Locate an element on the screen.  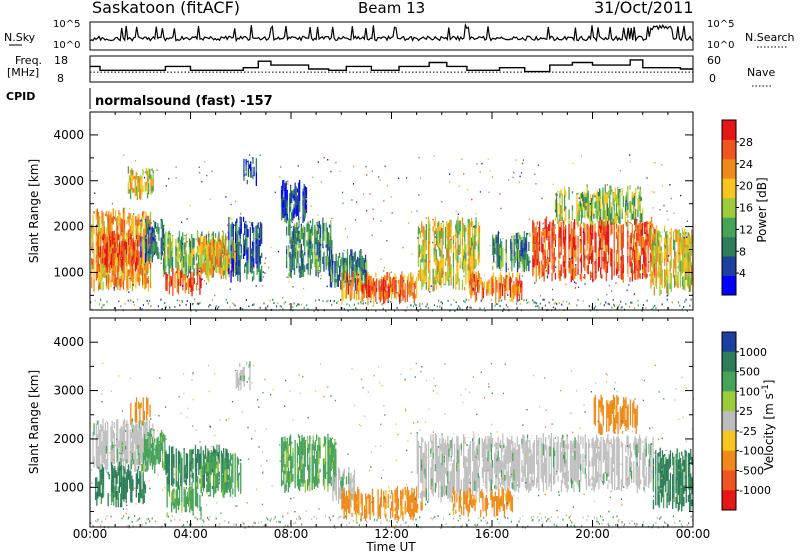
nsearch-tick-top: 10^5 is located at coordinates (720, 24).